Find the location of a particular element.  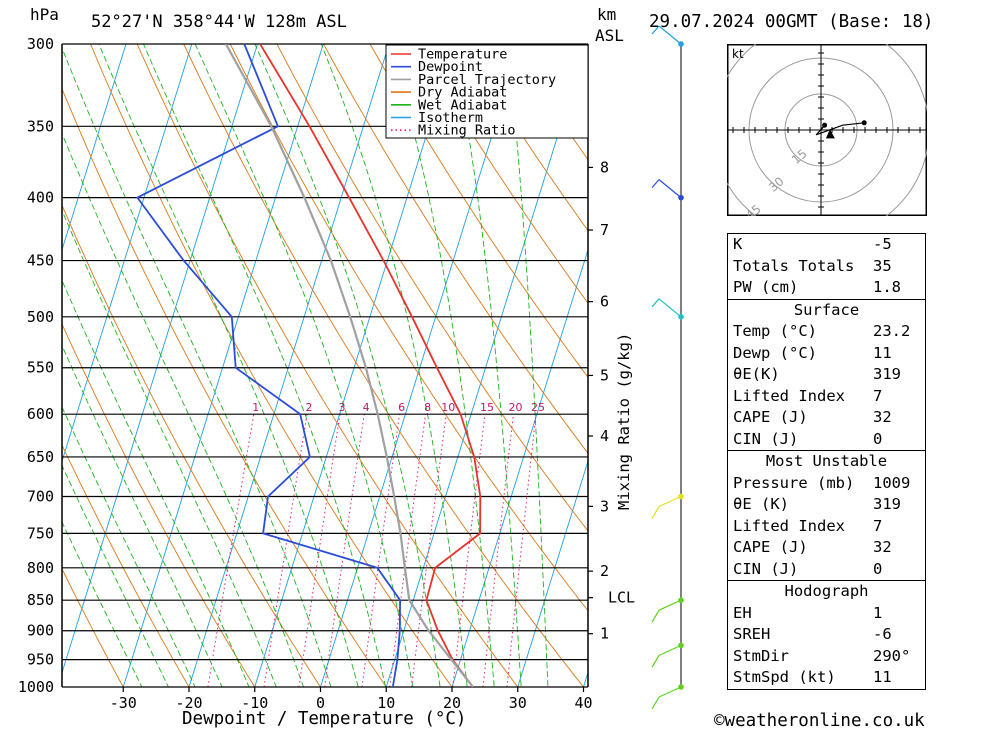

mixing-ratio-label: 10 is located at coordinates (448, 407).